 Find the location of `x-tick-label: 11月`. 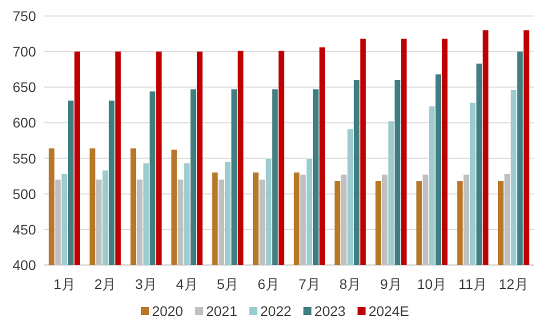

x-tick-label: 11月 is located at coordinates (473, 284).